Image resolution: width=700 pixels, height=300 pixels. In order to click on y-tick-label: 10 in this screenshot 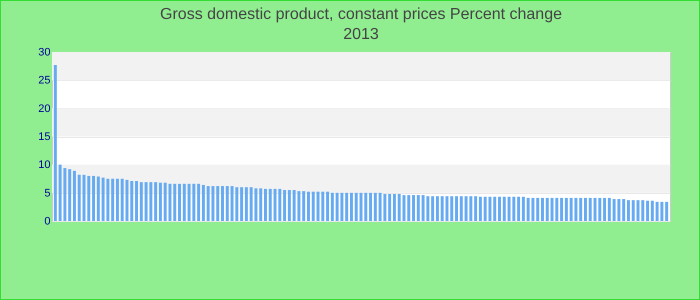, I will do `click(44, 165)`.